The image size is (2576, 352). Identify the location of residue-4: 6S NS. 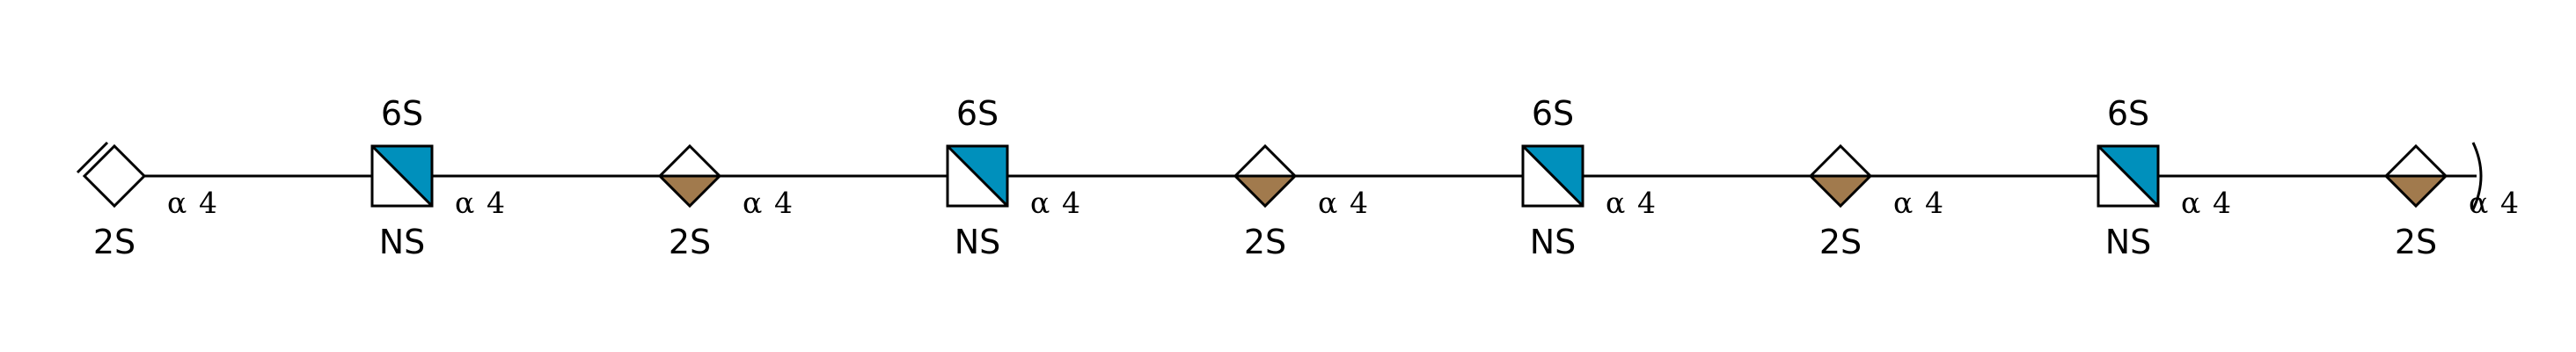
(978, 177).